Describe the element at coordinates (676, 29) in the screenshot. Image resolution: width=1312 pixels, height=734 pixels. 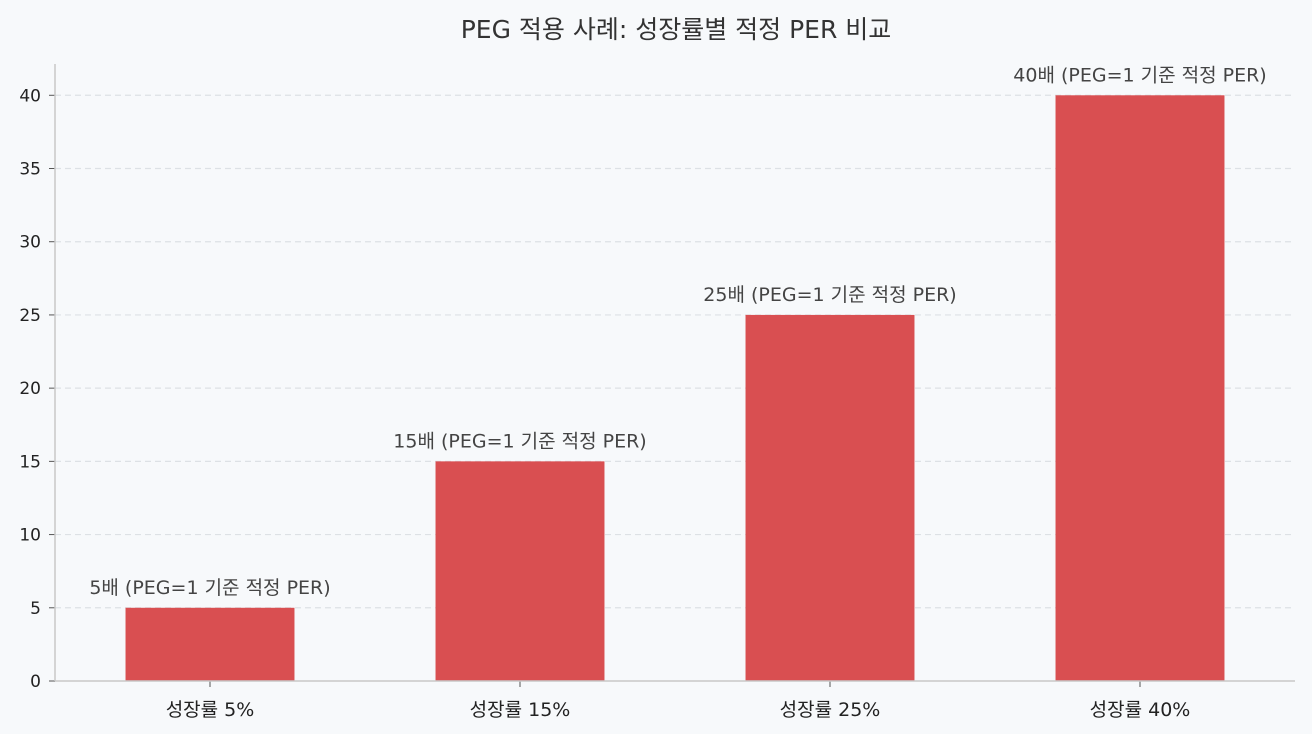
I see `chart-title: PEG 적용 사례: 성장률별 적정 PER 비교` at that location.